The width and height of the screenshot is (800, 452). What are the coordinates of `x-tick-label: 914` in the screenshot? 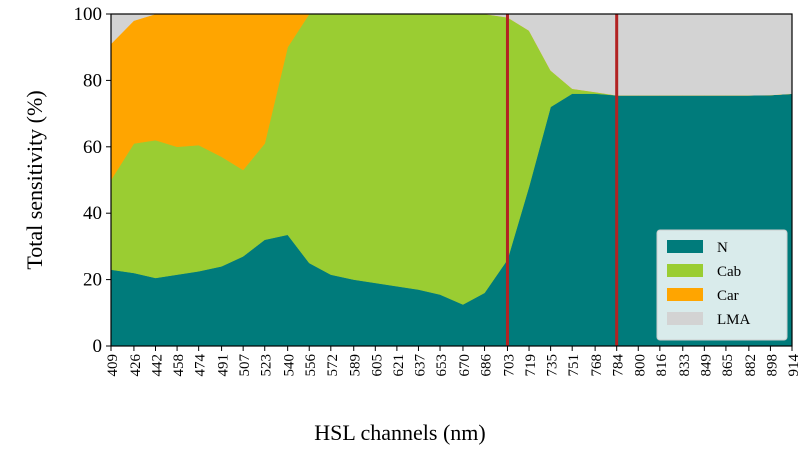 It's located at (793, 365).